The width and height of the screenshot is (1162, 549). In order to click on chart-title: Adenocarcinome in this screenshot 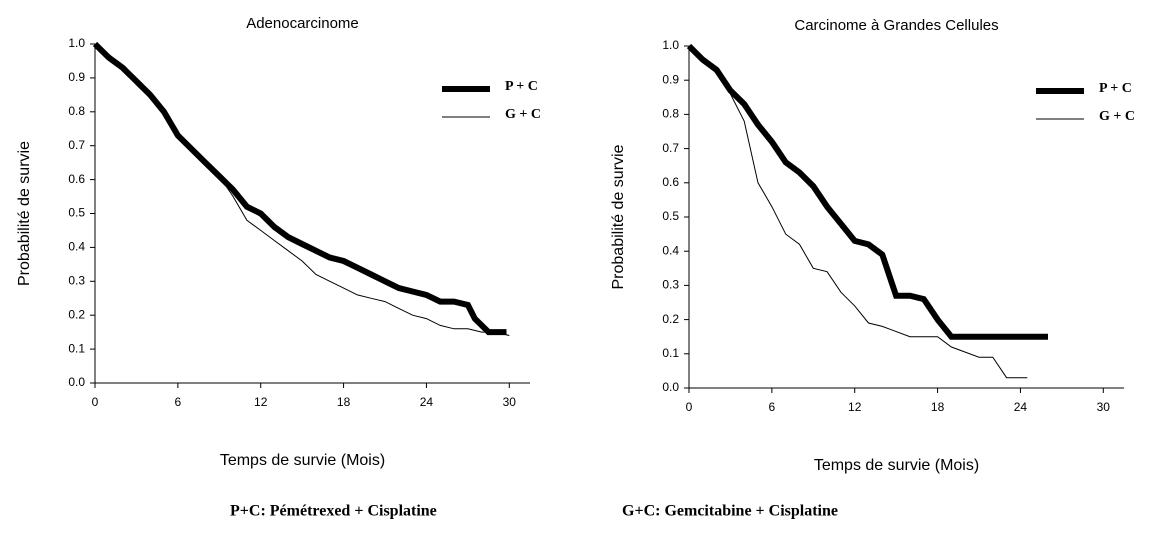, I will do `click(302, 23)`.